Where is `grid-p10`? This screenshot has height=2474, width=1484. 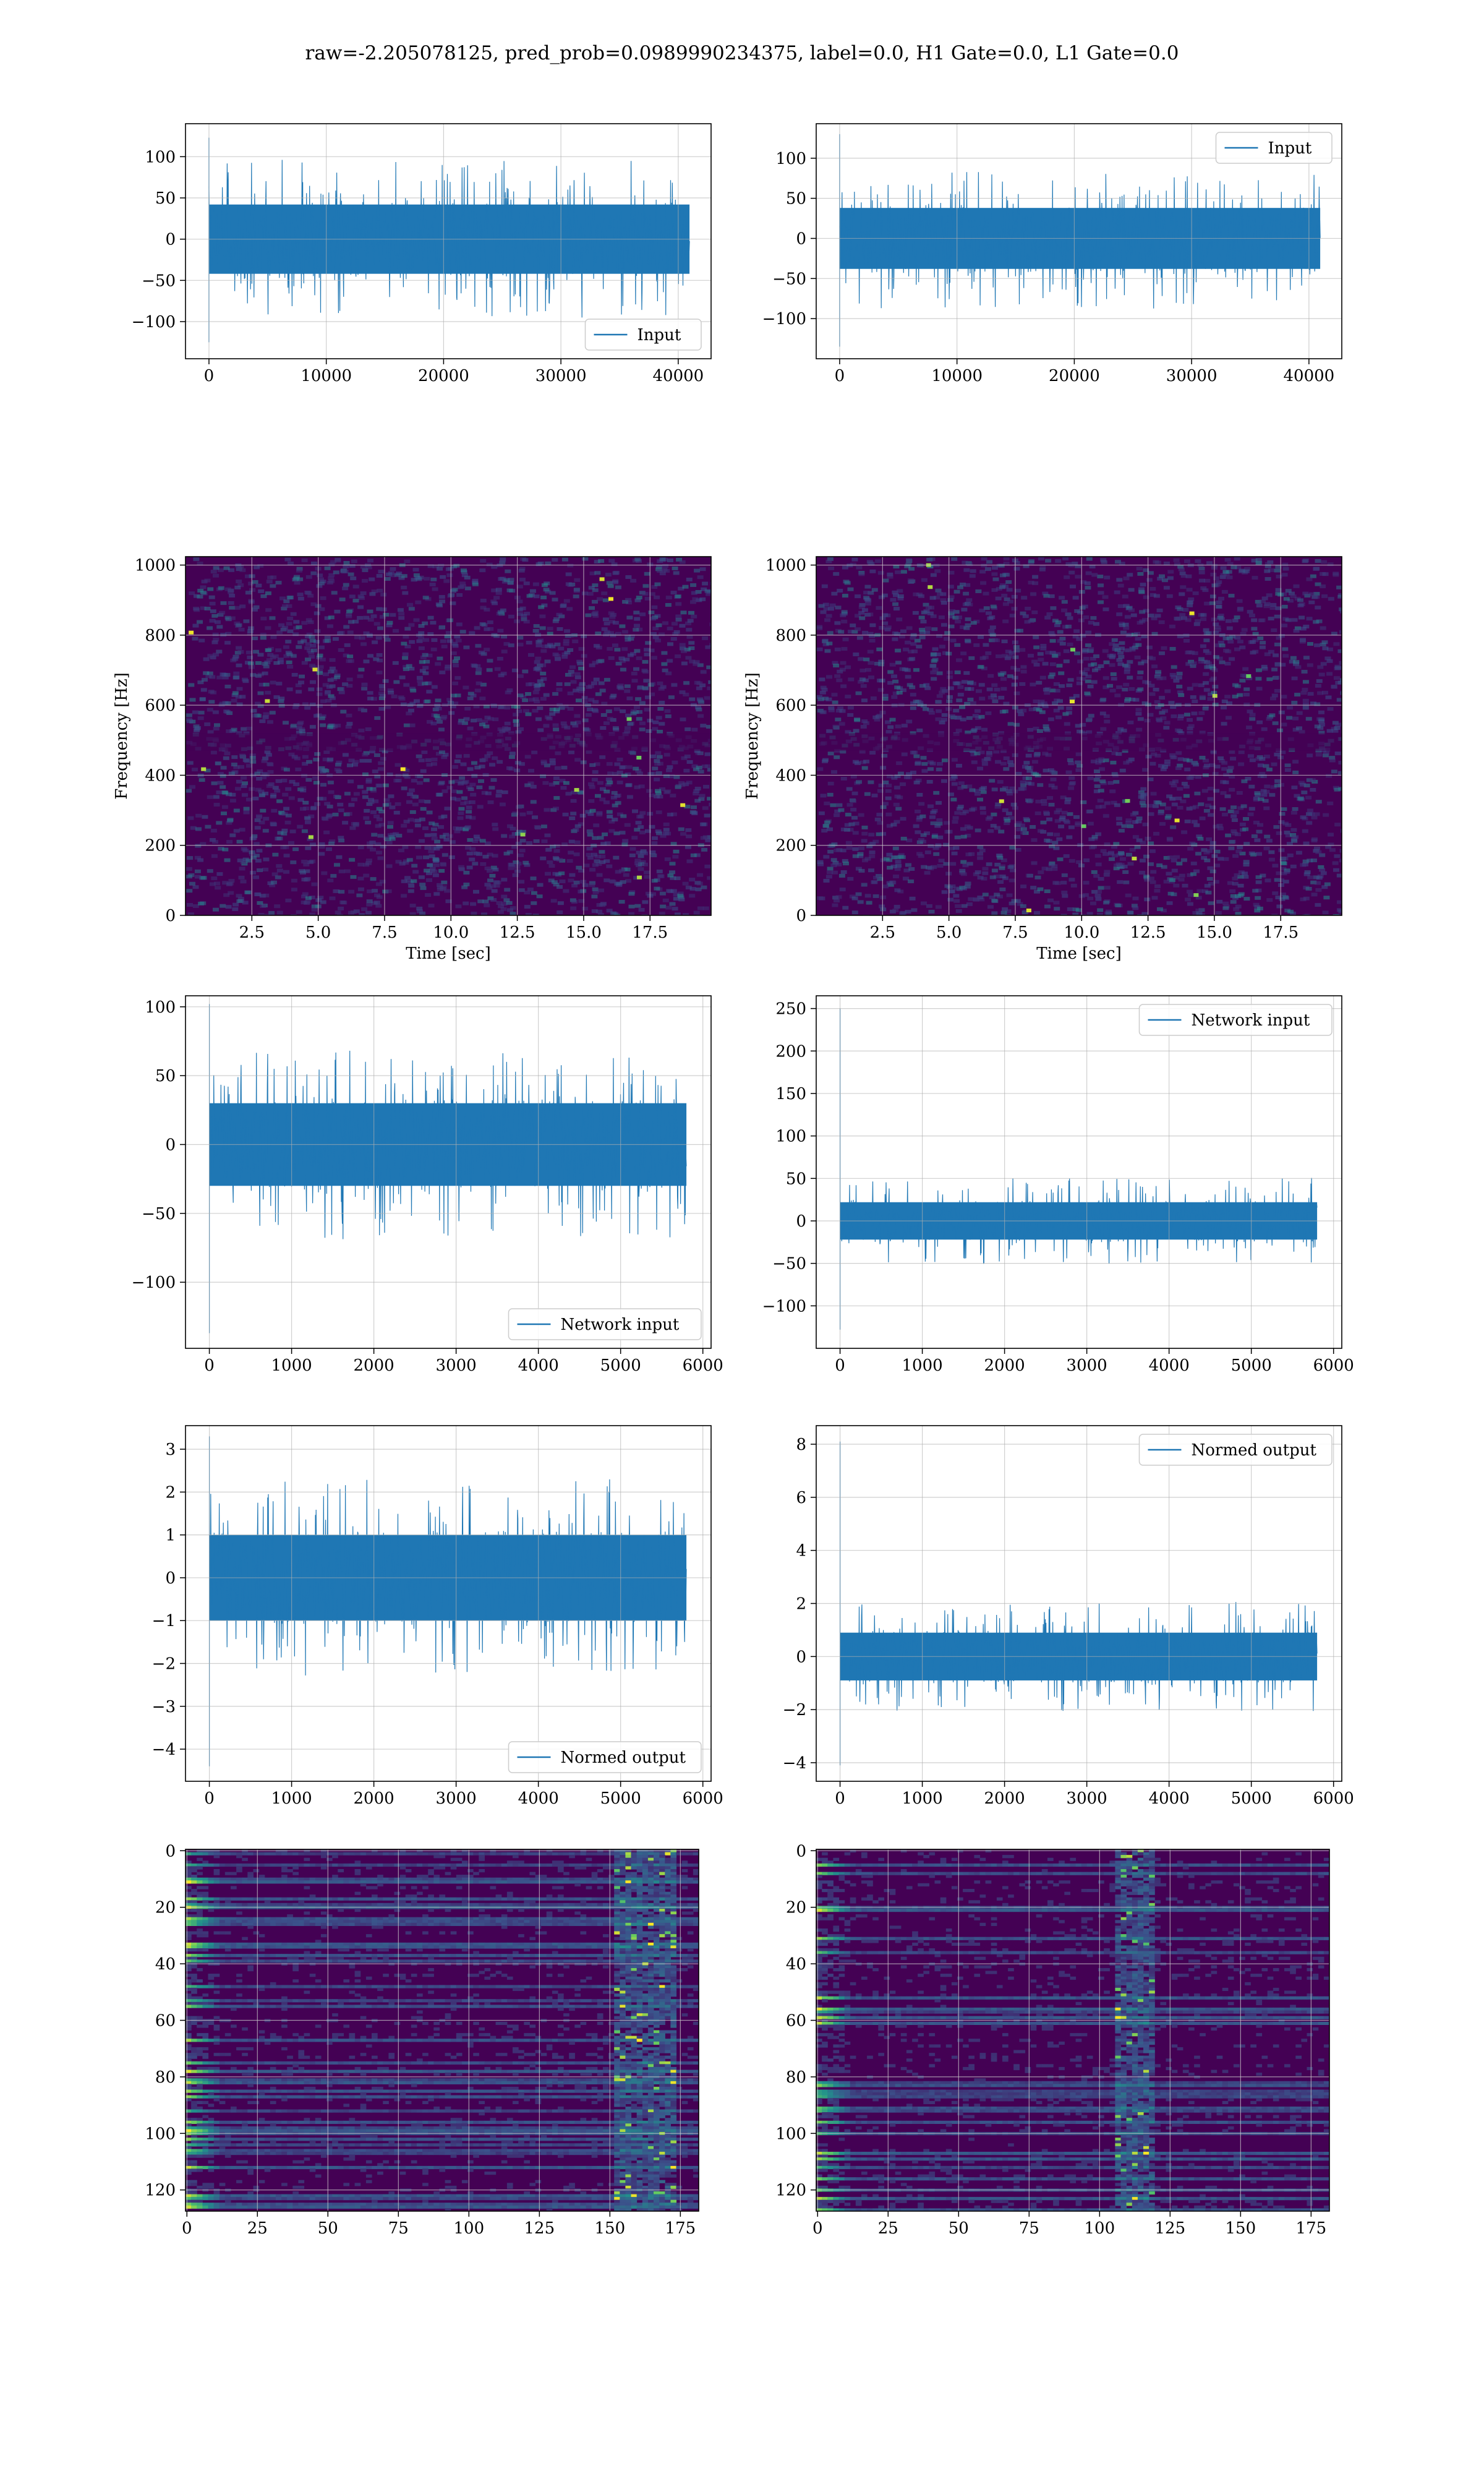 grid-p10 is located at coordinates (1072, 2030).